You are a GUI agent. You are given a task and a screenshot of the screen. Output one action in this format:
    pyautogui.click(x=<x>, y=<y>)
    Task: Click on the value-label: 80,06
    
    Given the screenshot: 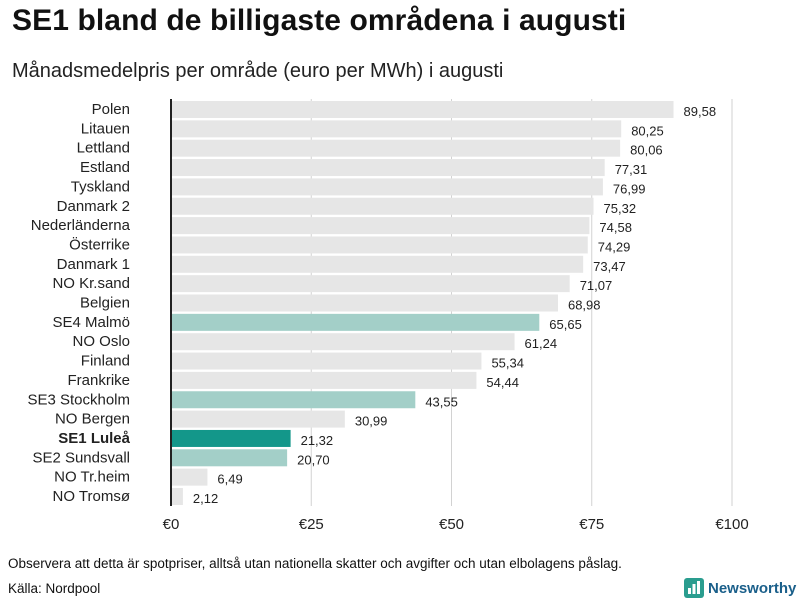 What is the action you would take?
    pyautogui.click(x=646, y=150)
    